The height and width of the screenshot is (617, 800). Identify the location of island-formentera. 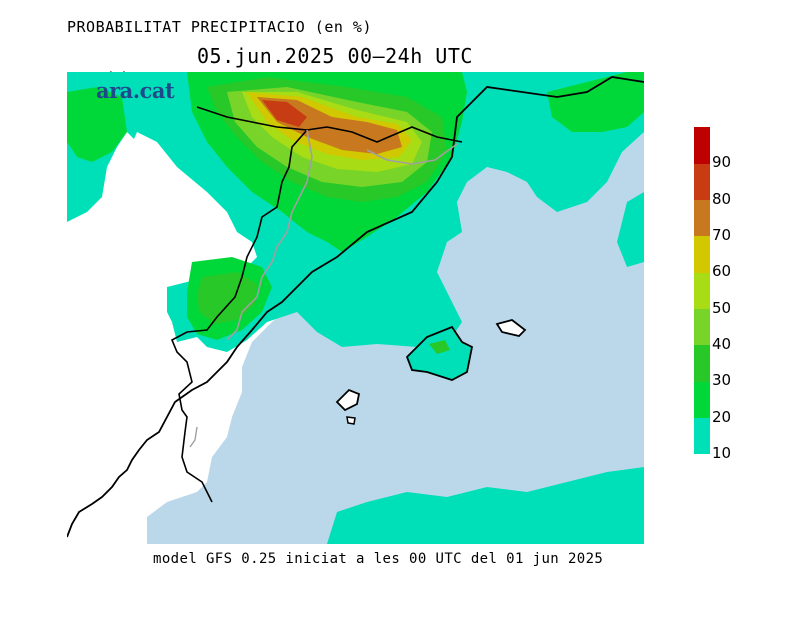
(351, 420).